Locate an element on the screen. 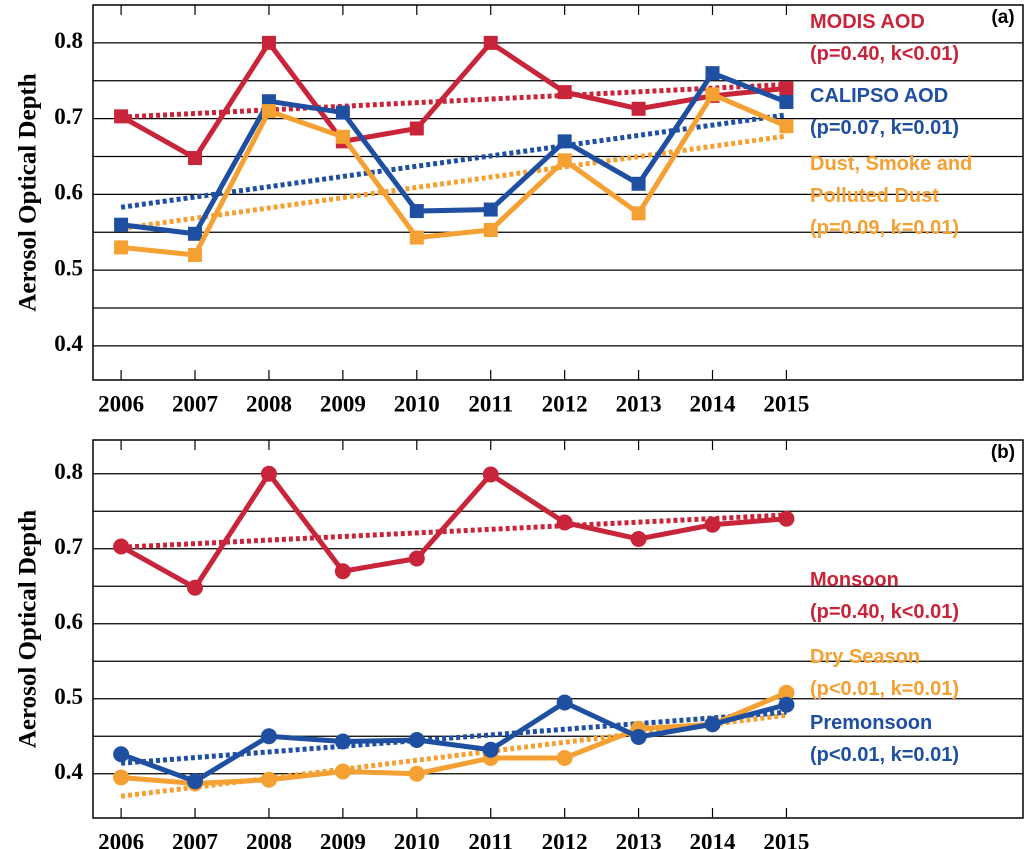 The height and width of the screenshot is (849, 1026). legend-stats: (p=0.09, k=0.01) is located at coordinates (884, 228).